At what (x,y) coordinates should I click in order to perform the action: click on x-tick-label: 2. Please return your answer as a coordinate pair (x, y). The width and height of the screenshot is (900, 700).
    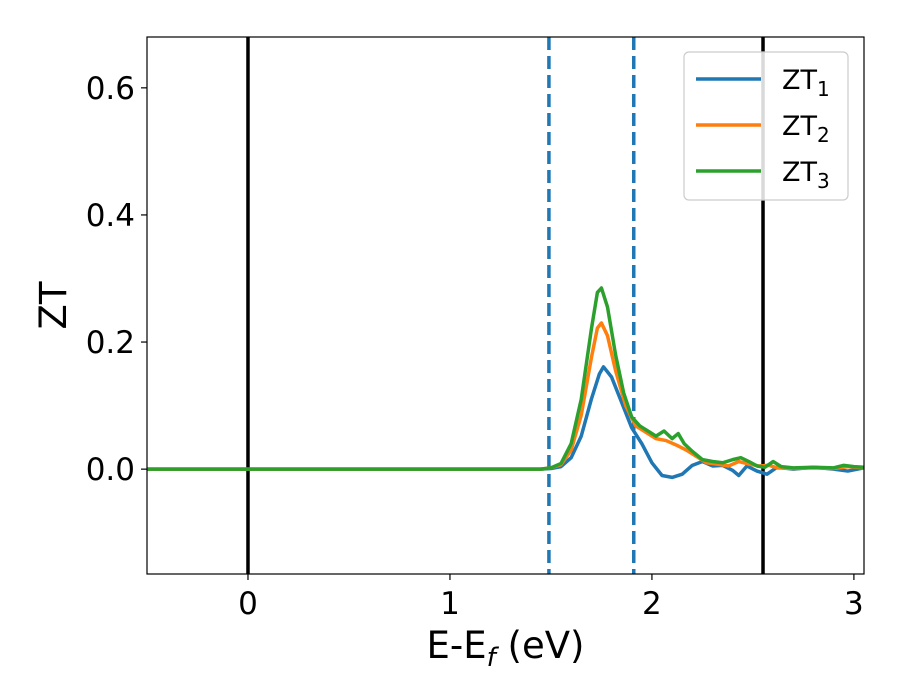
    Looking at the image, I should click on (652, 604).